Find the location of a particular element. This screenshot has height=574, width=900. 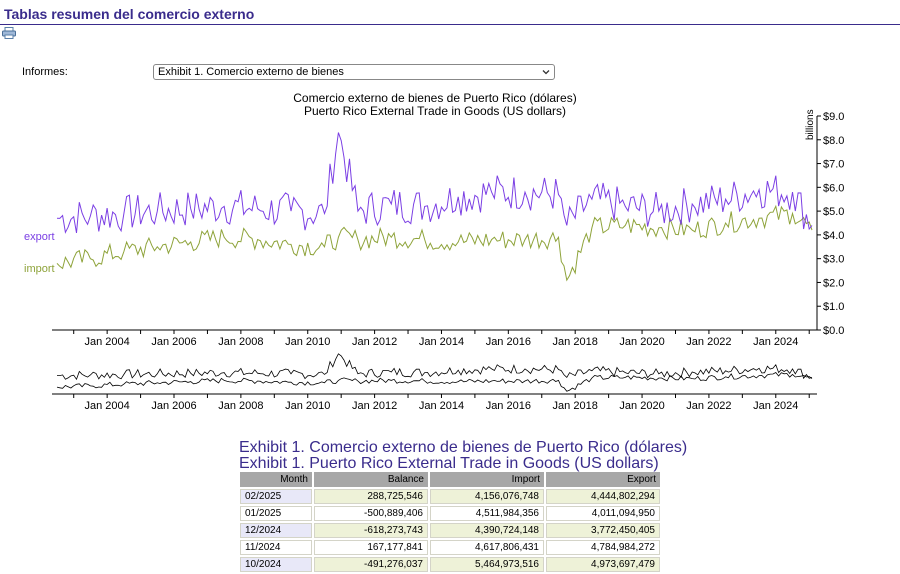

export-line is located at coordinates (434, 183).